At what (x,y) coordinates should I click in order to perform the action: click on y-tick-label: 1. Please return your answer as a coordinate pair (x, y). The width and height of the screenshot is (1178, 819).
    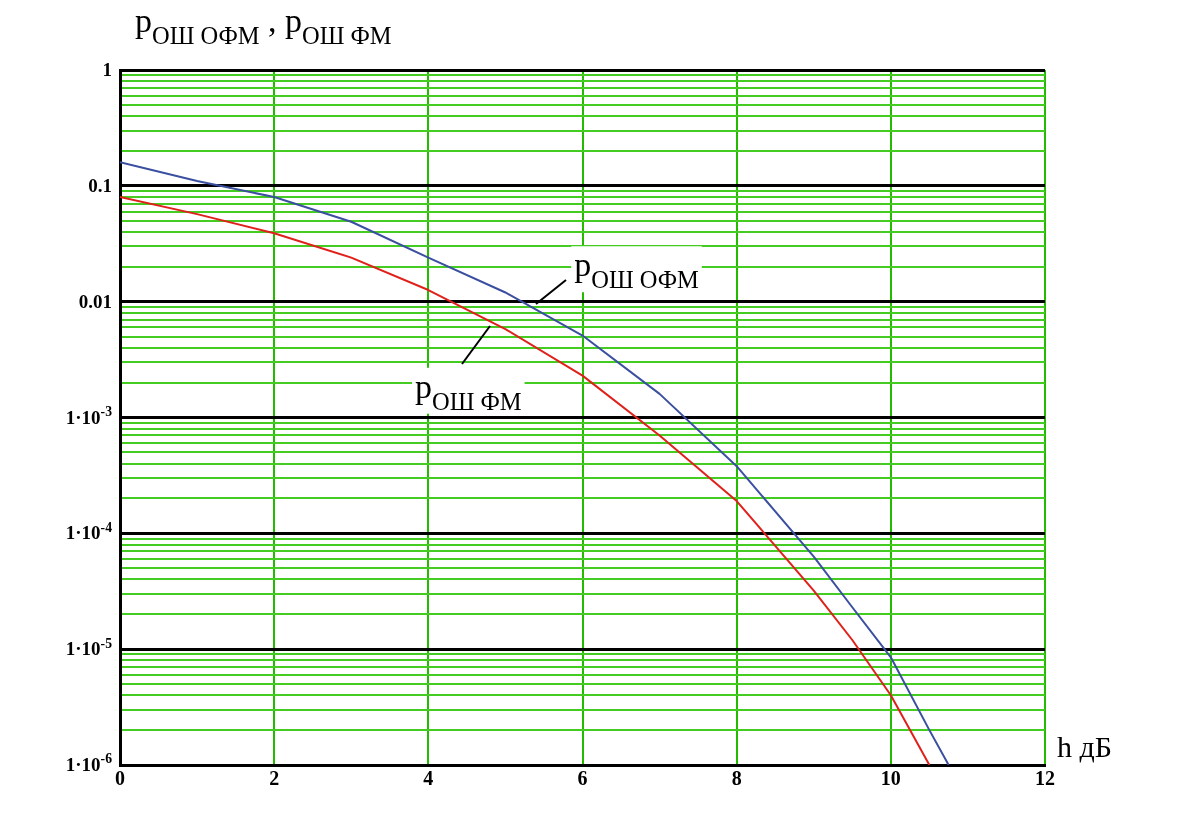
    Looking at the image, I should click on (107, 69).